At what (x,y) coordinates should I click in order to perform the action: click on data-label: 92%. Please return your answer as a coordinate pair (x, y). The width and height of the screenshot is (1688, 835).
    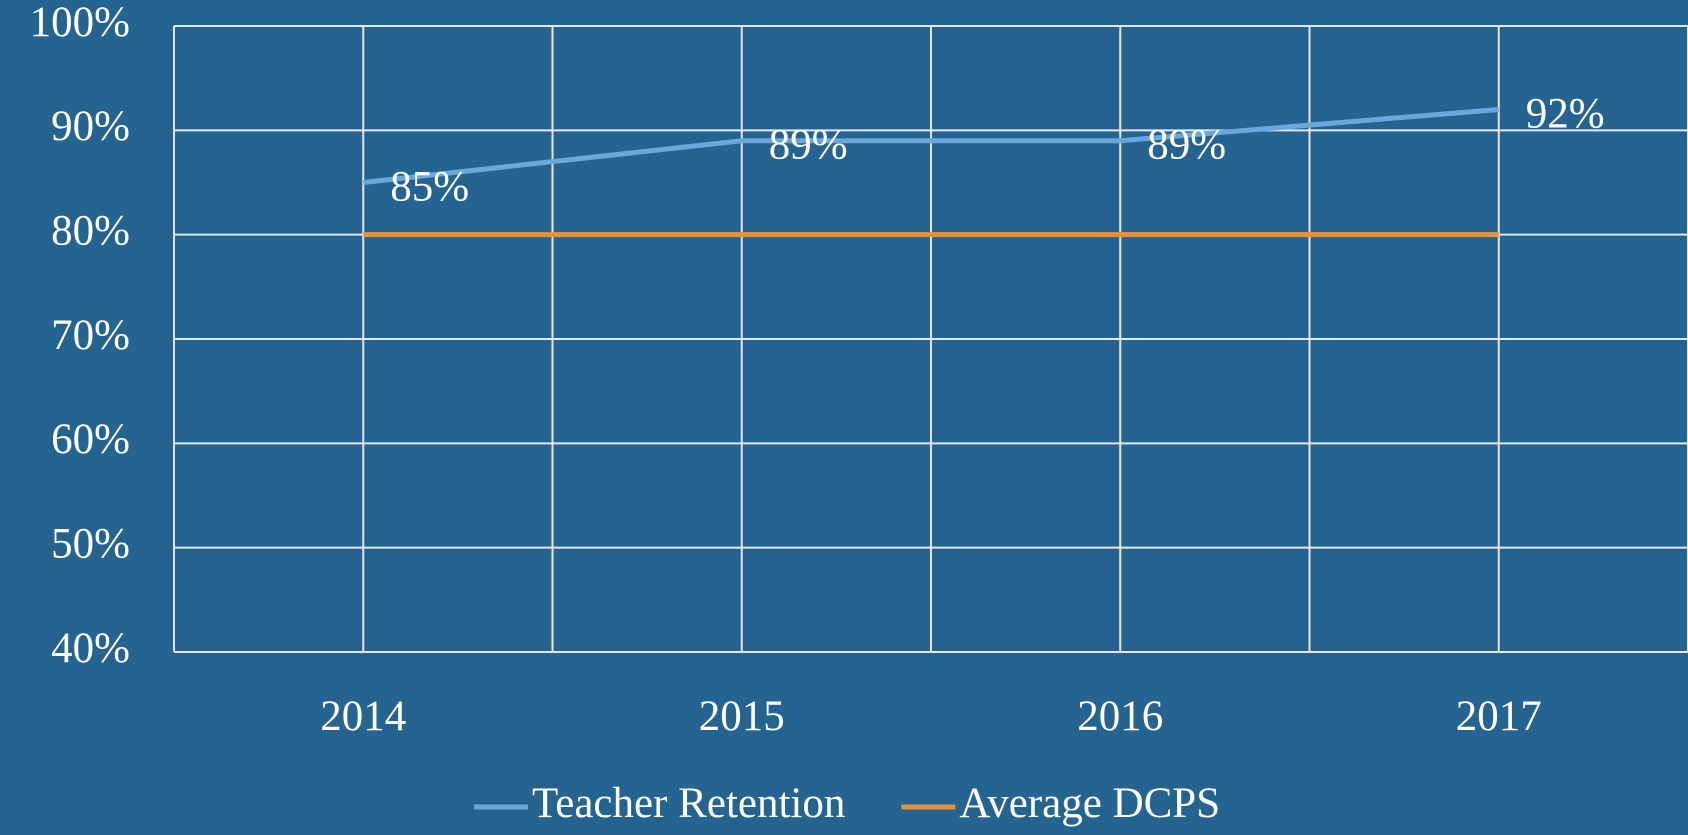
    Looking at the image, I should click on (1565, 113).